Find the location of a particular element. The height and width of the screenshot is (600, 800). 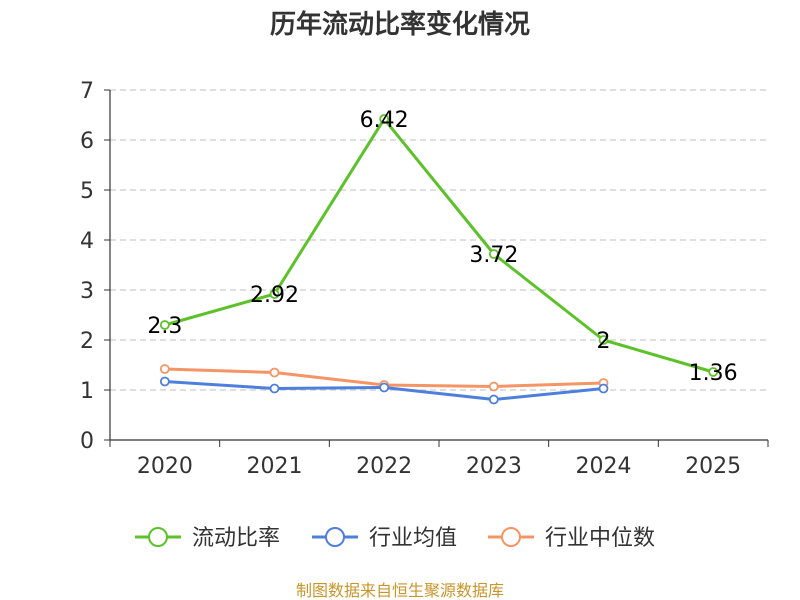

legend-item: 行业均值 is located at coordinates (384, 538).